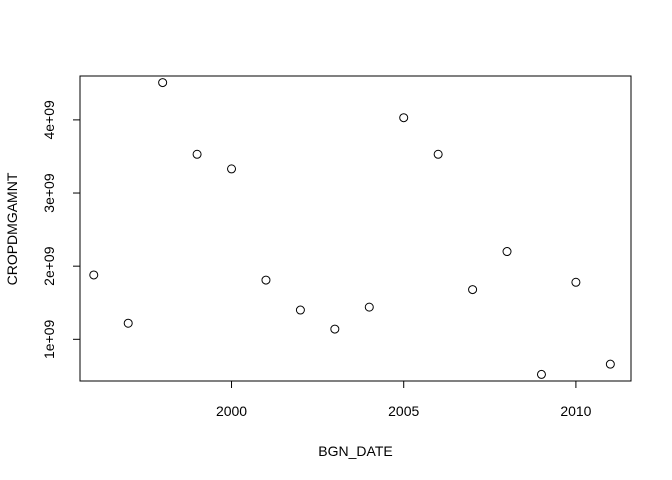  I want to click on x-tick-label: 2000, so click(231, 411).